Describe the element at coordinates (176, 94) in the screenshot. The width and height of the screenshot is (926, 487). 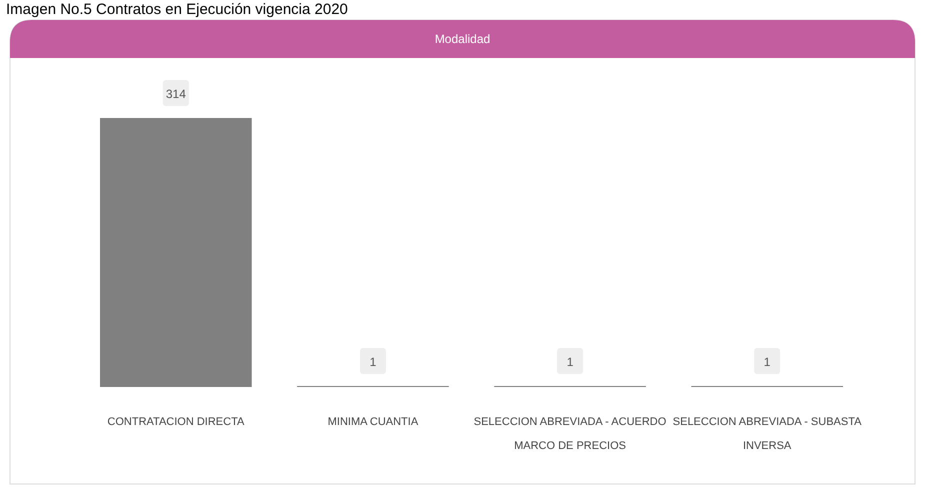
I see `data-label: 314` at that location.